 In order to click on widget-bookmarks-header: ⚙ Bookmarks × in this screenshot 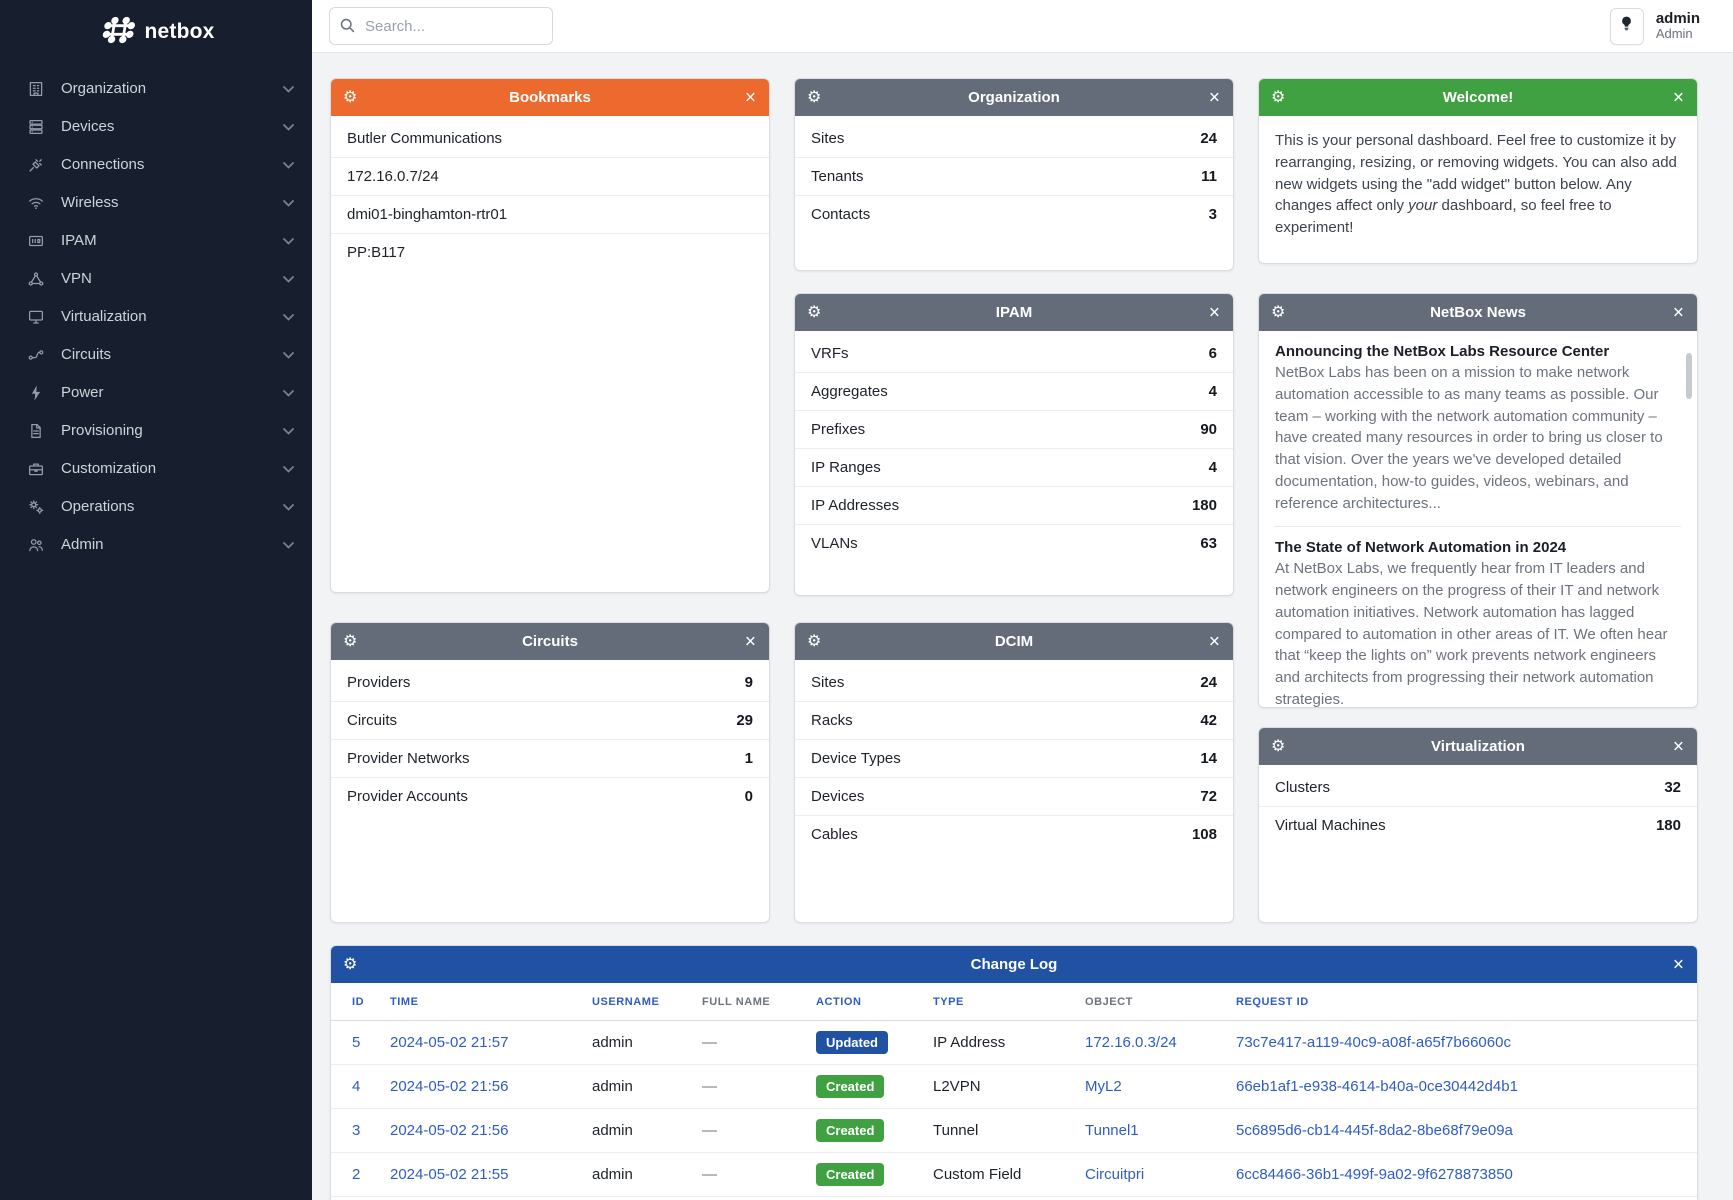, I will do `click(550, 97)`.